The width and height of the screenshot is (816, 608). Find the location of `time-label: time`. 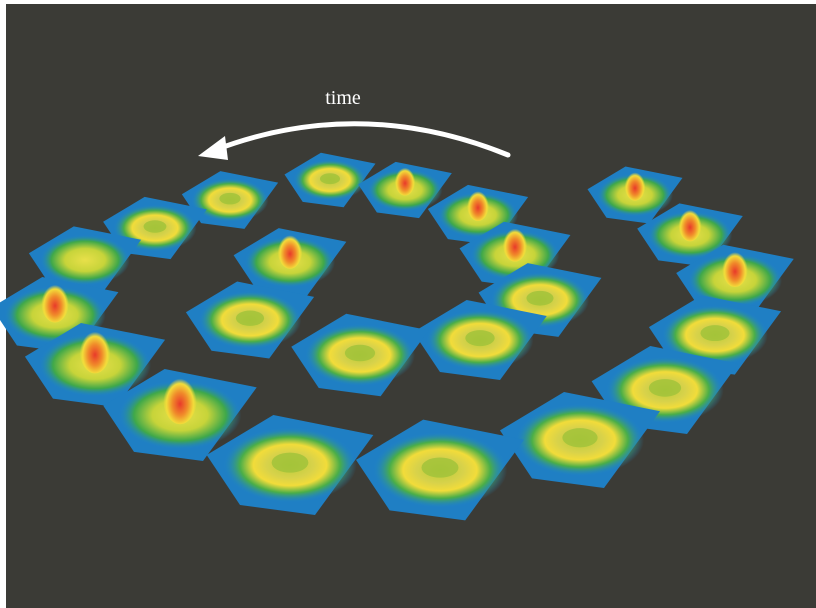

time-label: time is located at coordinates (343, 98).